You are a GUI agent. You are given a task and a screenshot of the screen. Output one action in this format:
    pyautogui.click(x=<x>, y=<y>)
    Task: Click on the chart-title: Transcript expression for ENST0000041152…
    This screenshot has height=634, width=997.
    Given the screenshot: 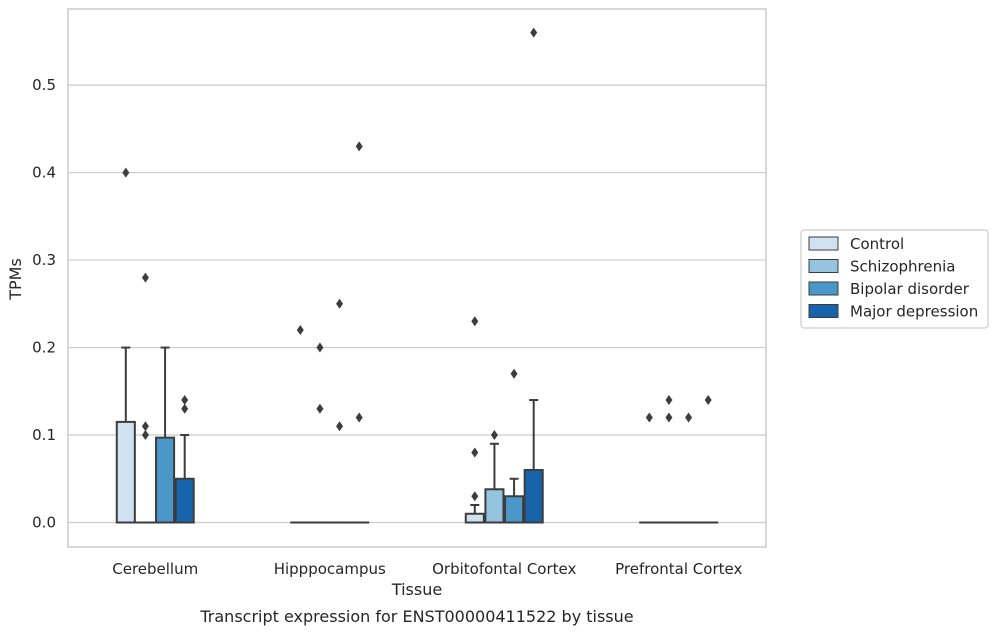 What is the action you would take?
    pyautogui.click(x=416, y=616)
    